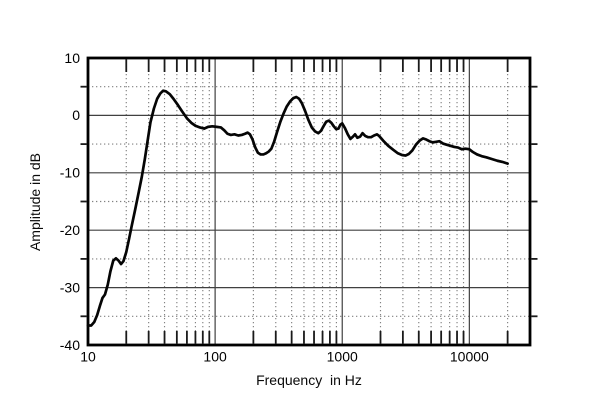 The image size is (600, 407). Describe the element at coordinates (342, 357) in the screenshot. I see `x-tick-label: 1000` at that location.